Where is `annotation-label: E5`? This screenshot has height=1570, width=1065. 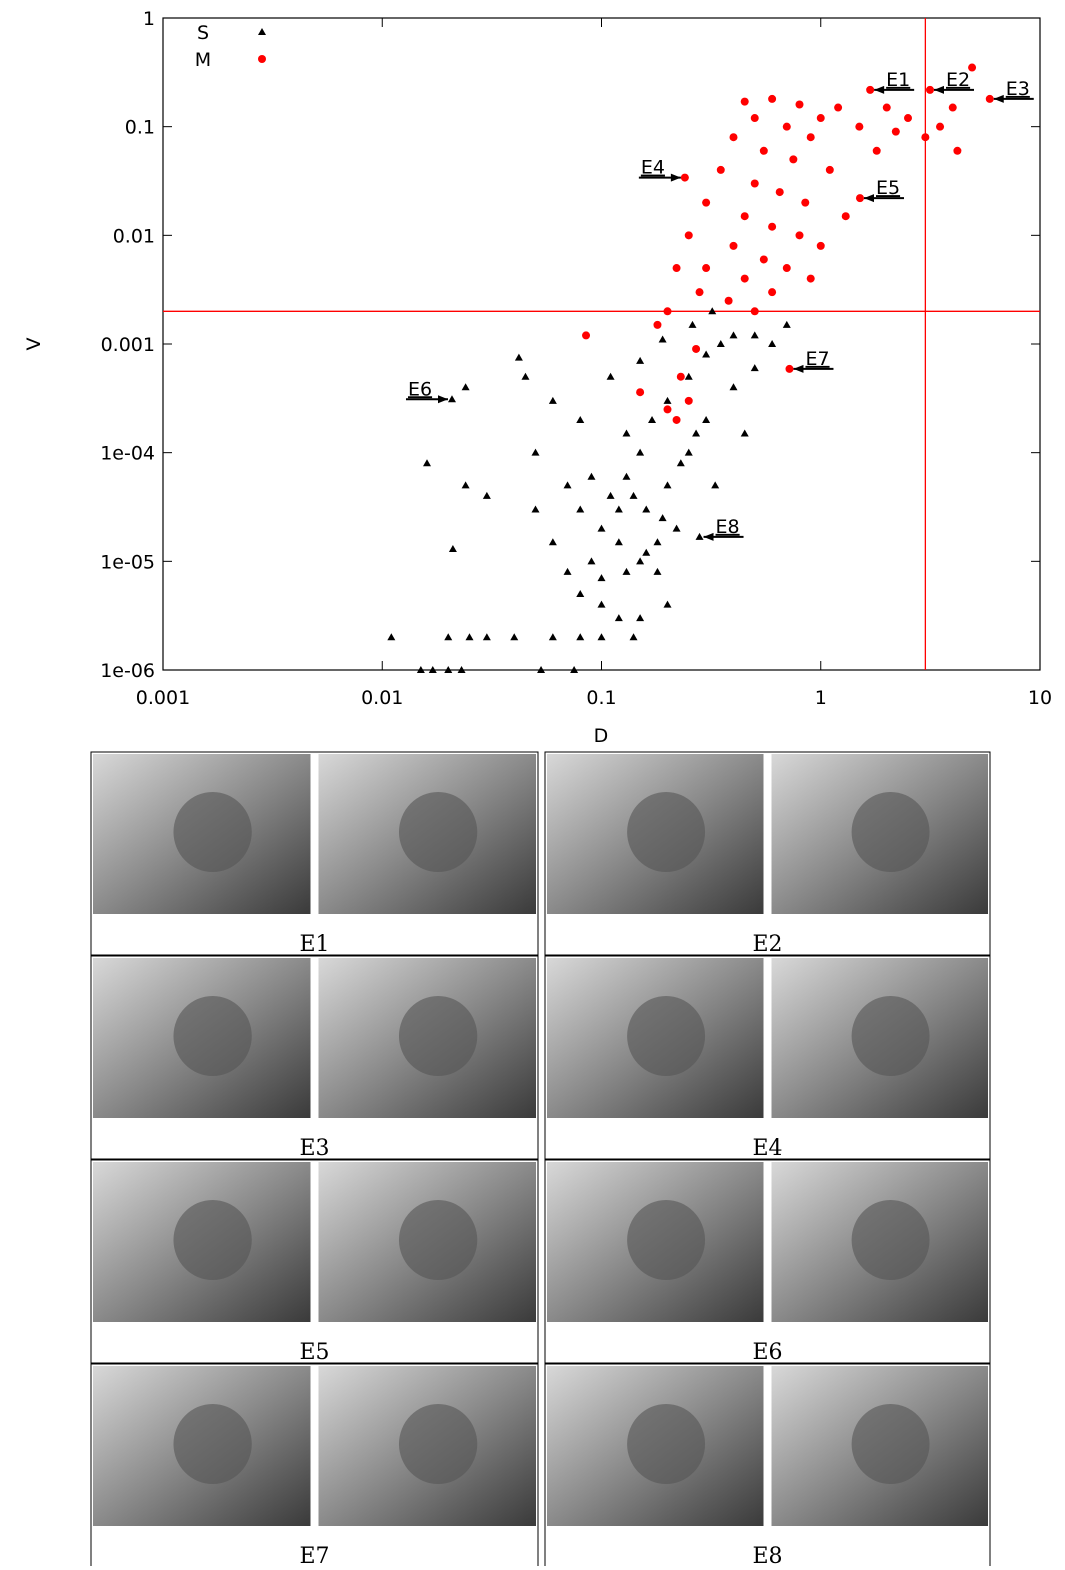 annotation-label: E5 is located at coordinates (888, 188).